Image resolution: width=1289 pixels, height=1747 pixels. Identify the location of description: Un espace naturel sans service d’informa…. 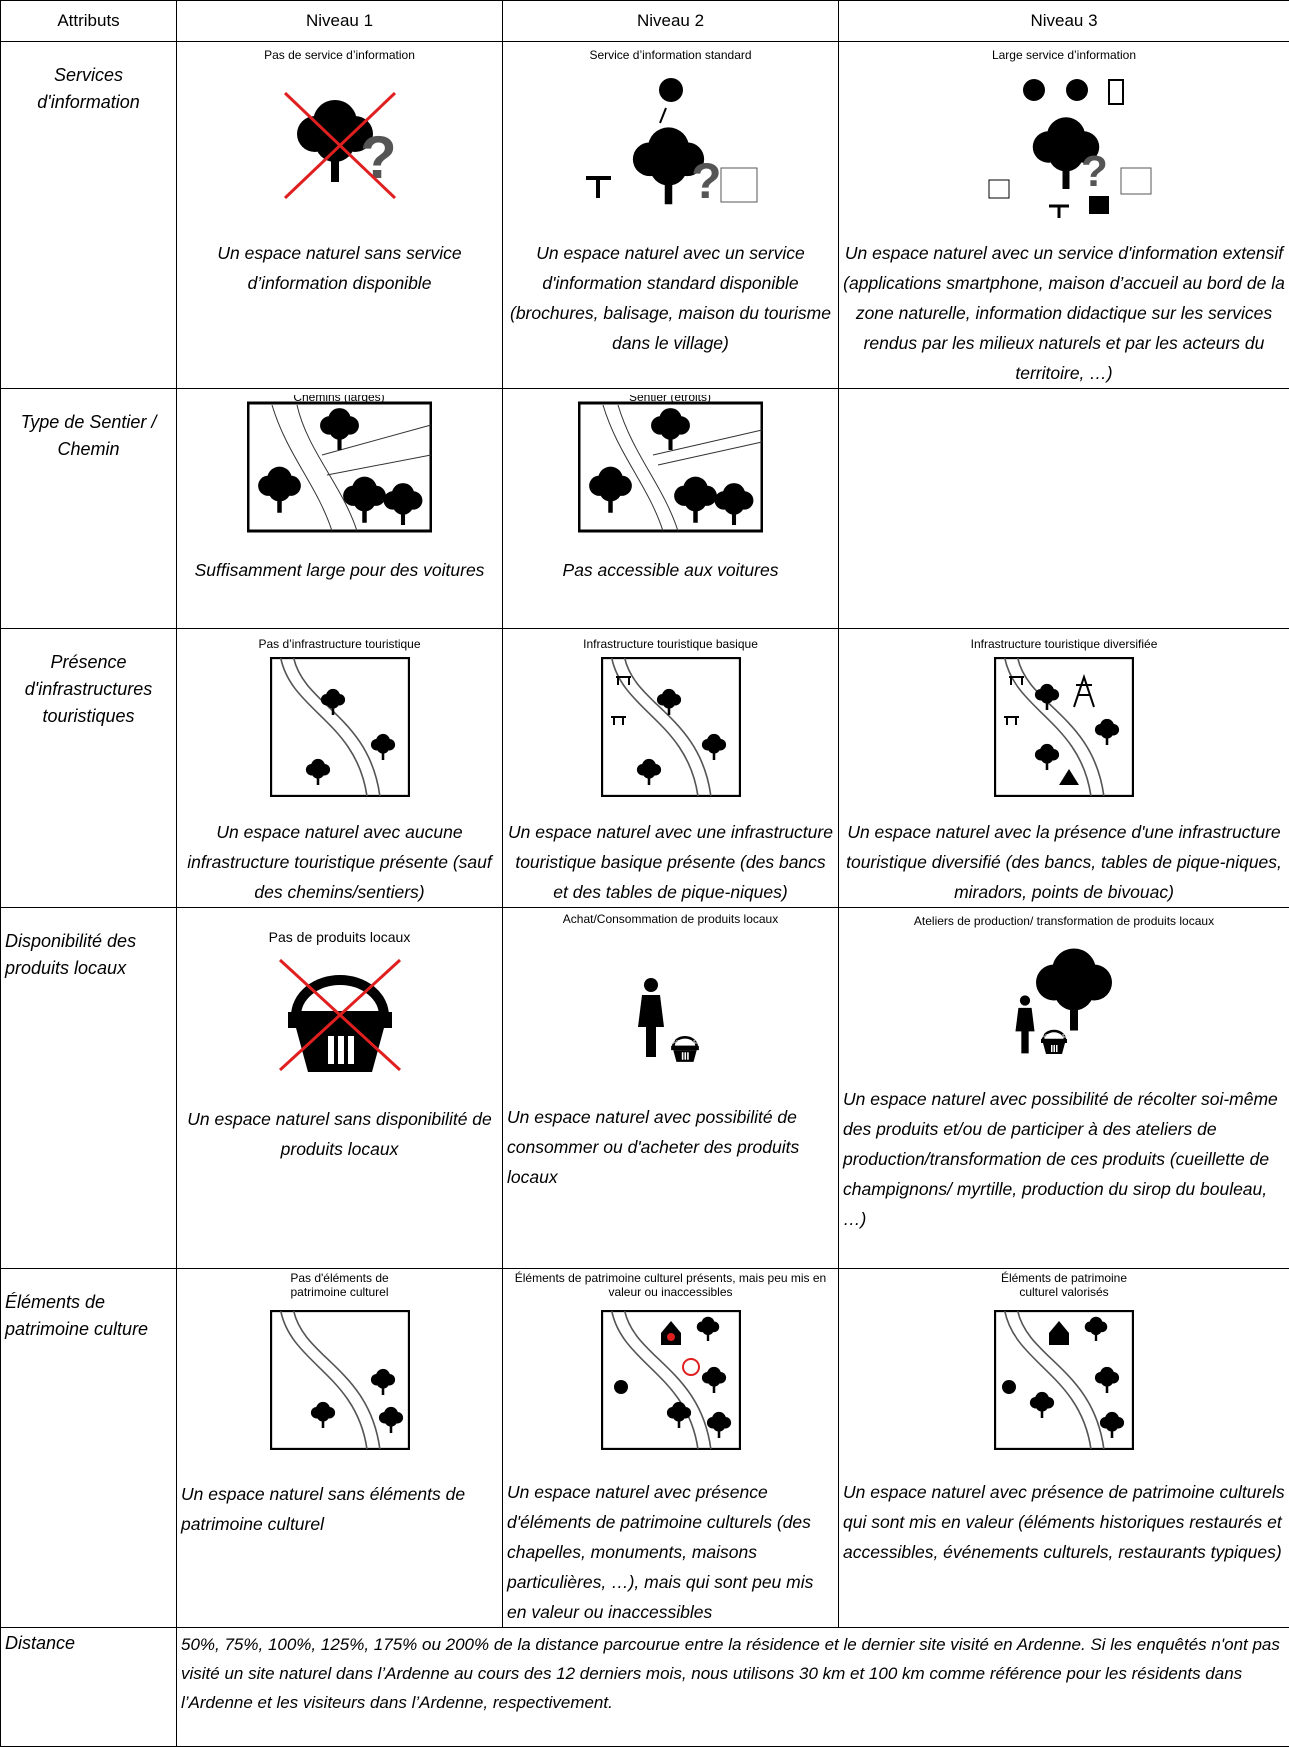
(339, 268).